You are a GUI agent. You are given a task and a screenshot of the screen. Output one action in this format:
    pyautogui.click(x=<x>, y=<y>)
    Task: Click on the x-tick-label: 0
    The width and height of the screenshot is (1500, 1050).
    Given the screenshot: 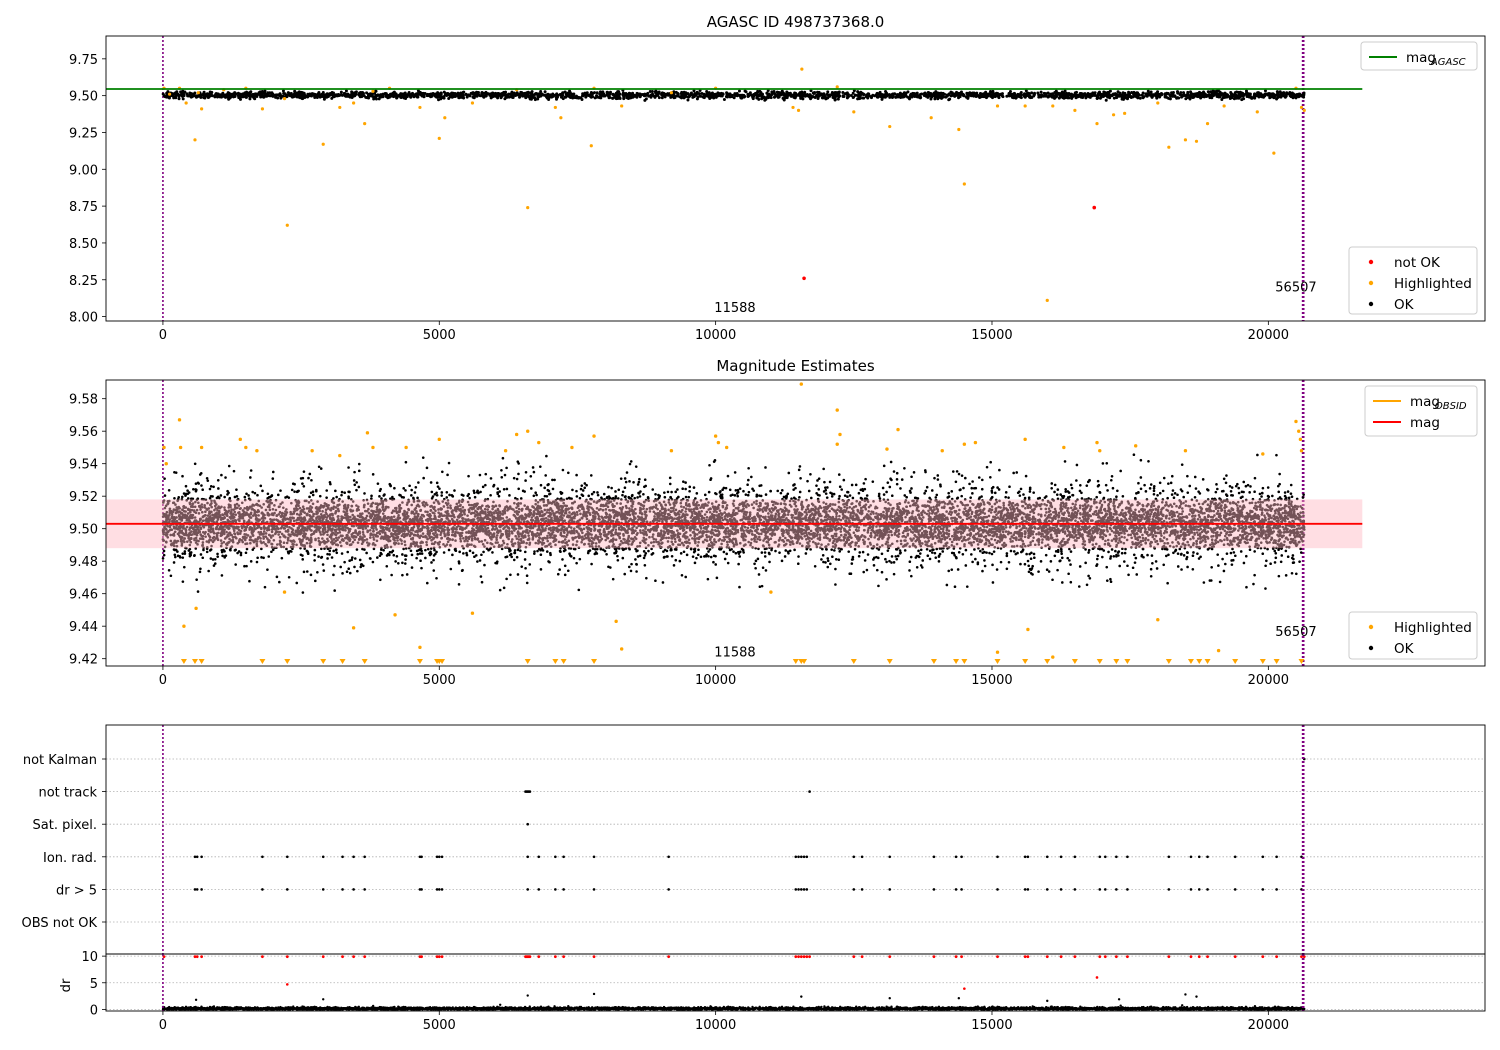 What is the action you would take?
    pyautogui.click(x=163, y=335)
    